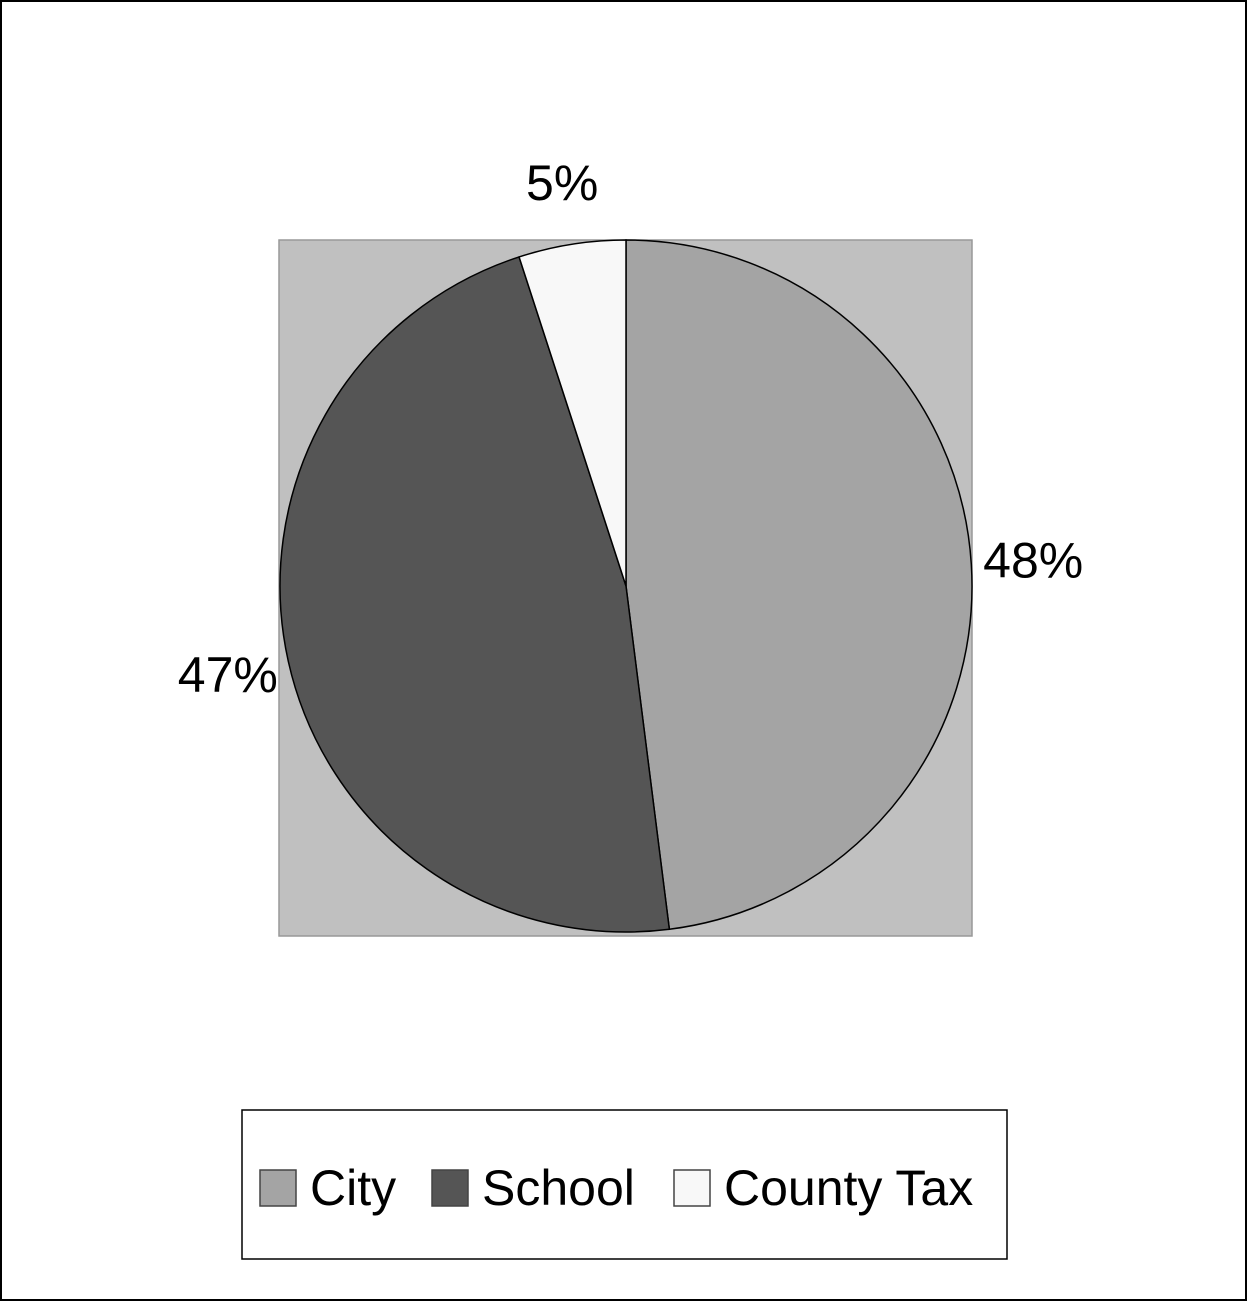 This screenshot has width=1247, height=1301. I want to click on legend-label-school: School, so click(558, 1188).